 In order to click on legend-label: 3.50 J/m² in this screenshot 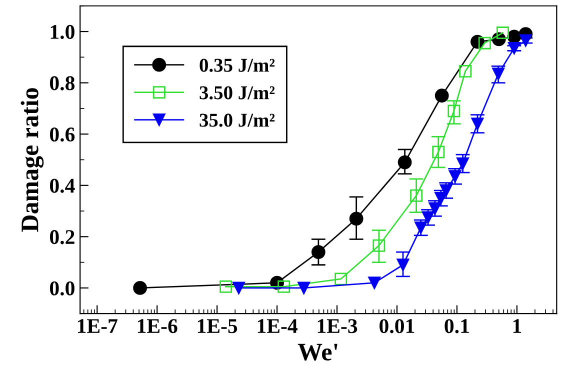, I will do `click(237, 93)`.